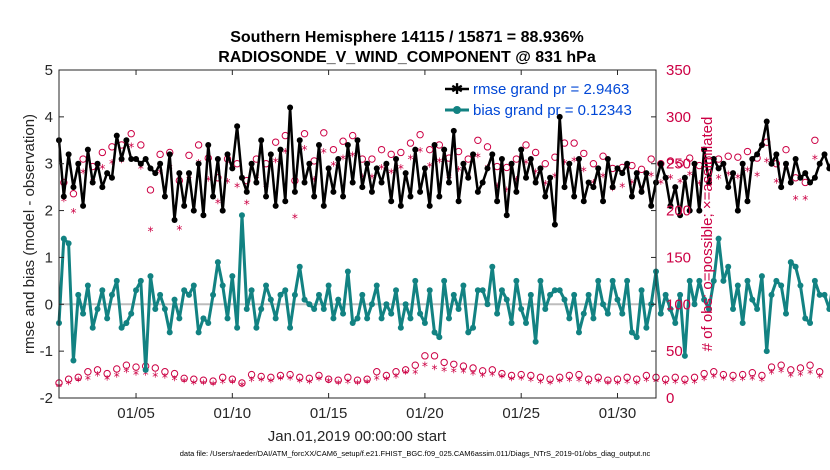  Describe the element at coordinates (357, 436) in the screenshot. I see `x-axis-label: Jan.01,2019 00:00:00 start` at that location.